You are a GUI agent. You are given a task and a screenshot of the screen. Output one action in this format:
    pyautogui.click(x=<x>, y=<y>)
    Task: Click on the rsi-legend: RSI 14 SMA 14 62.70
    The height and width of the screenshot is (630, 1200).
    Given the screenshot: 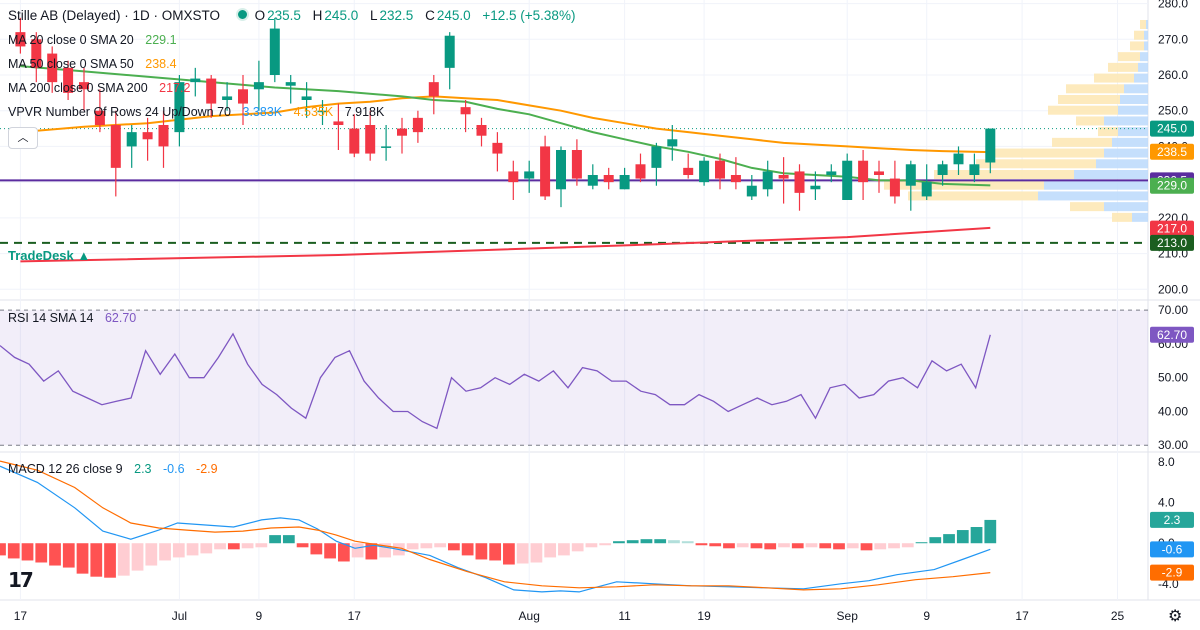 What is the action you would take?
    pyautogui.click(x=73, y=318)
    